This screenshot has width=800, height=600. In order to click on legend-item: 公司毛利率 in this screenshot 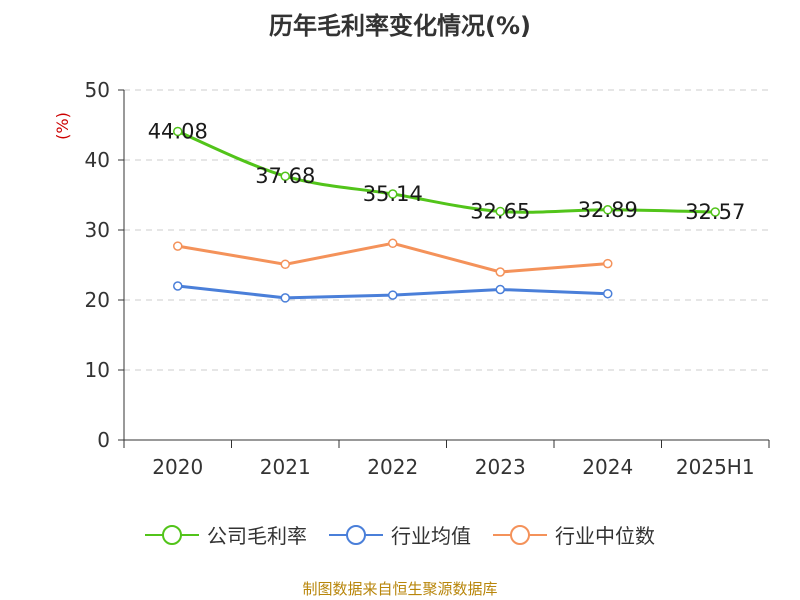, I will do `click(226, 534)`.